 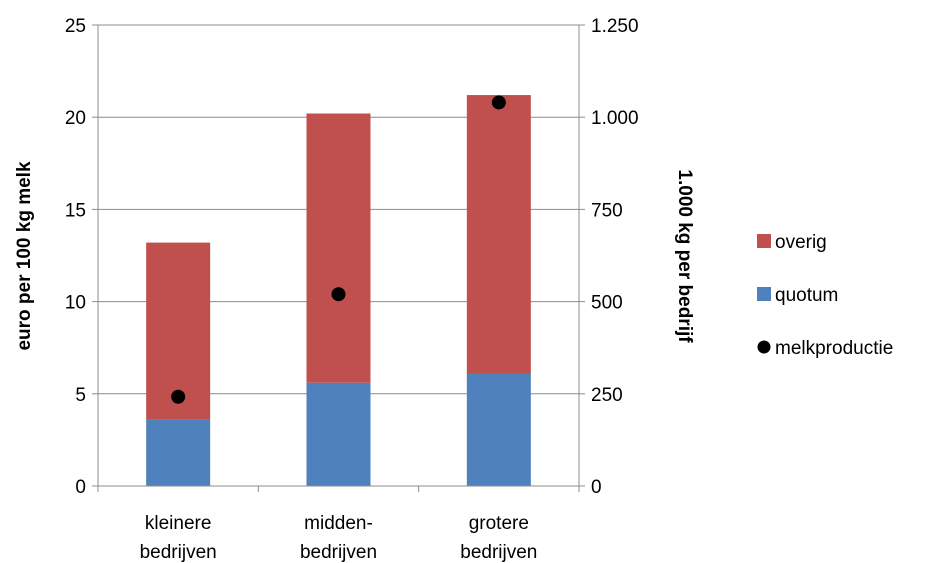 I want to click on right-axis-ticks: 0 250 500 750 1.000 1.250, so click(x=615, y=257).